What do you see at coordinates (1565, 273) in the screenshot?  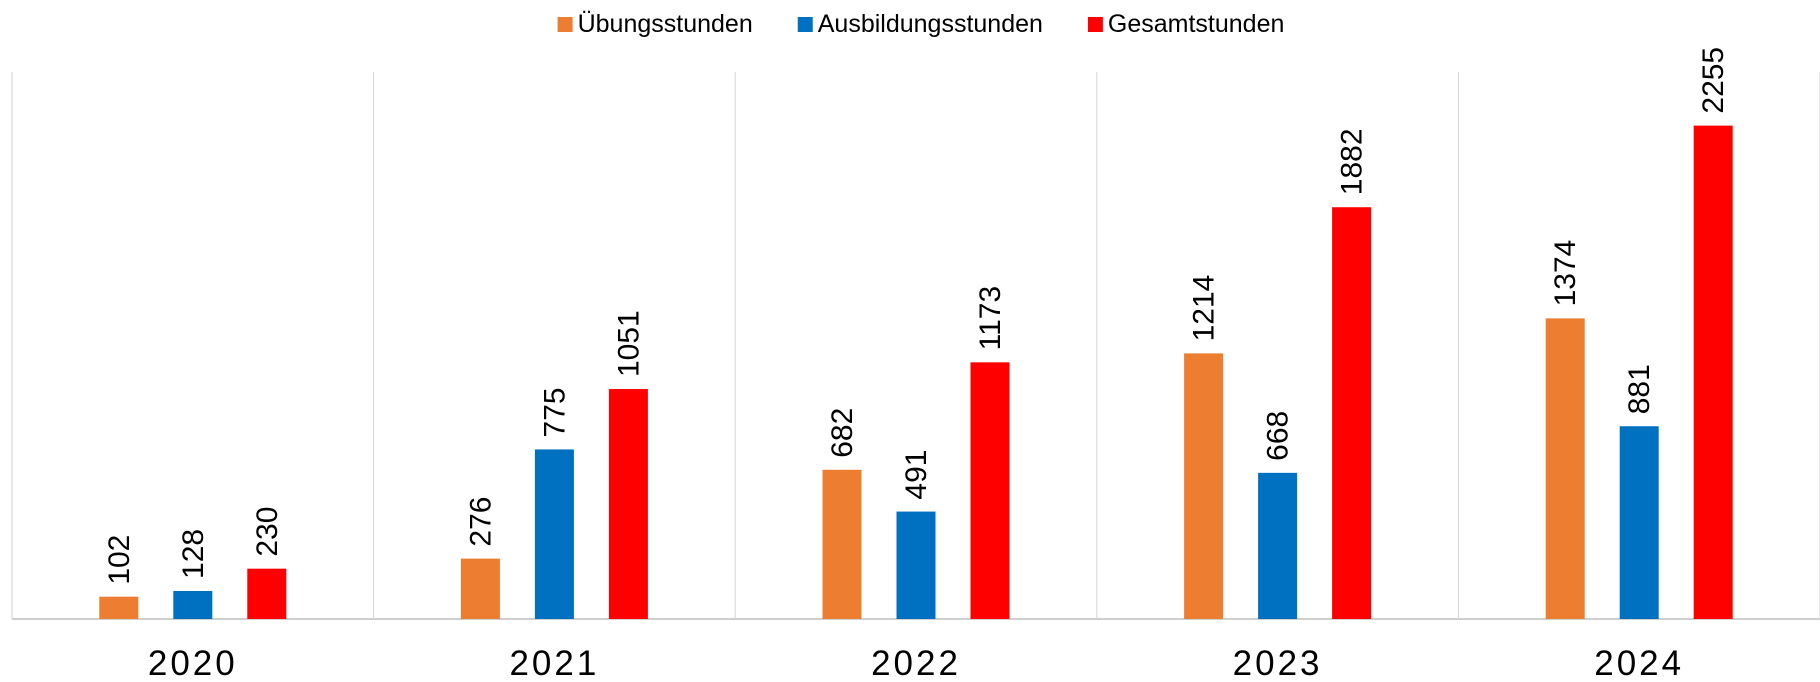 I see `data-label: 1374` at bounding box center [1565, 273].